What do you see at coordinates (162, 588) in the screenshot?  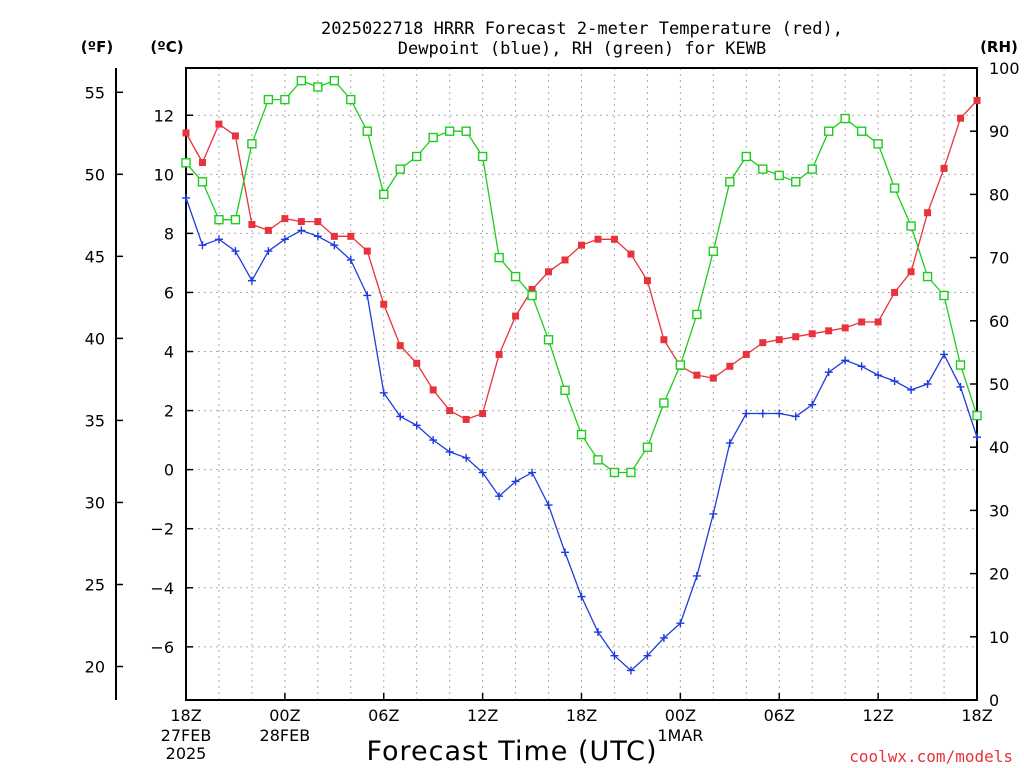 I see `celsius-tick-label: −4` at bounding box center [162, 588].